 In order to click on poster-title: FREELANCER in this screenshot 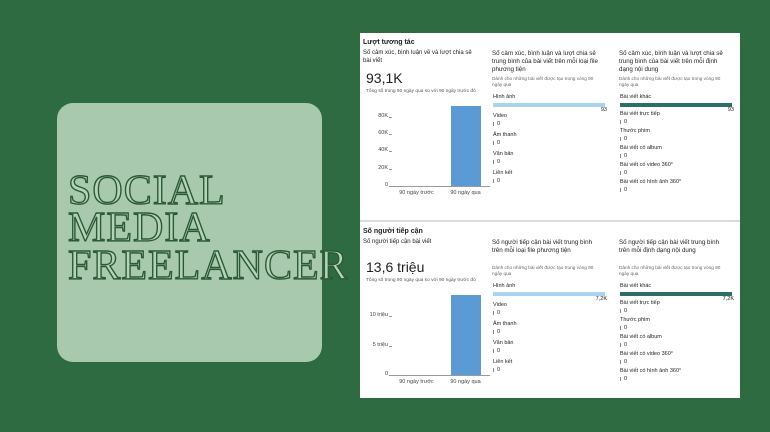, I will do `click(208, 266)`.